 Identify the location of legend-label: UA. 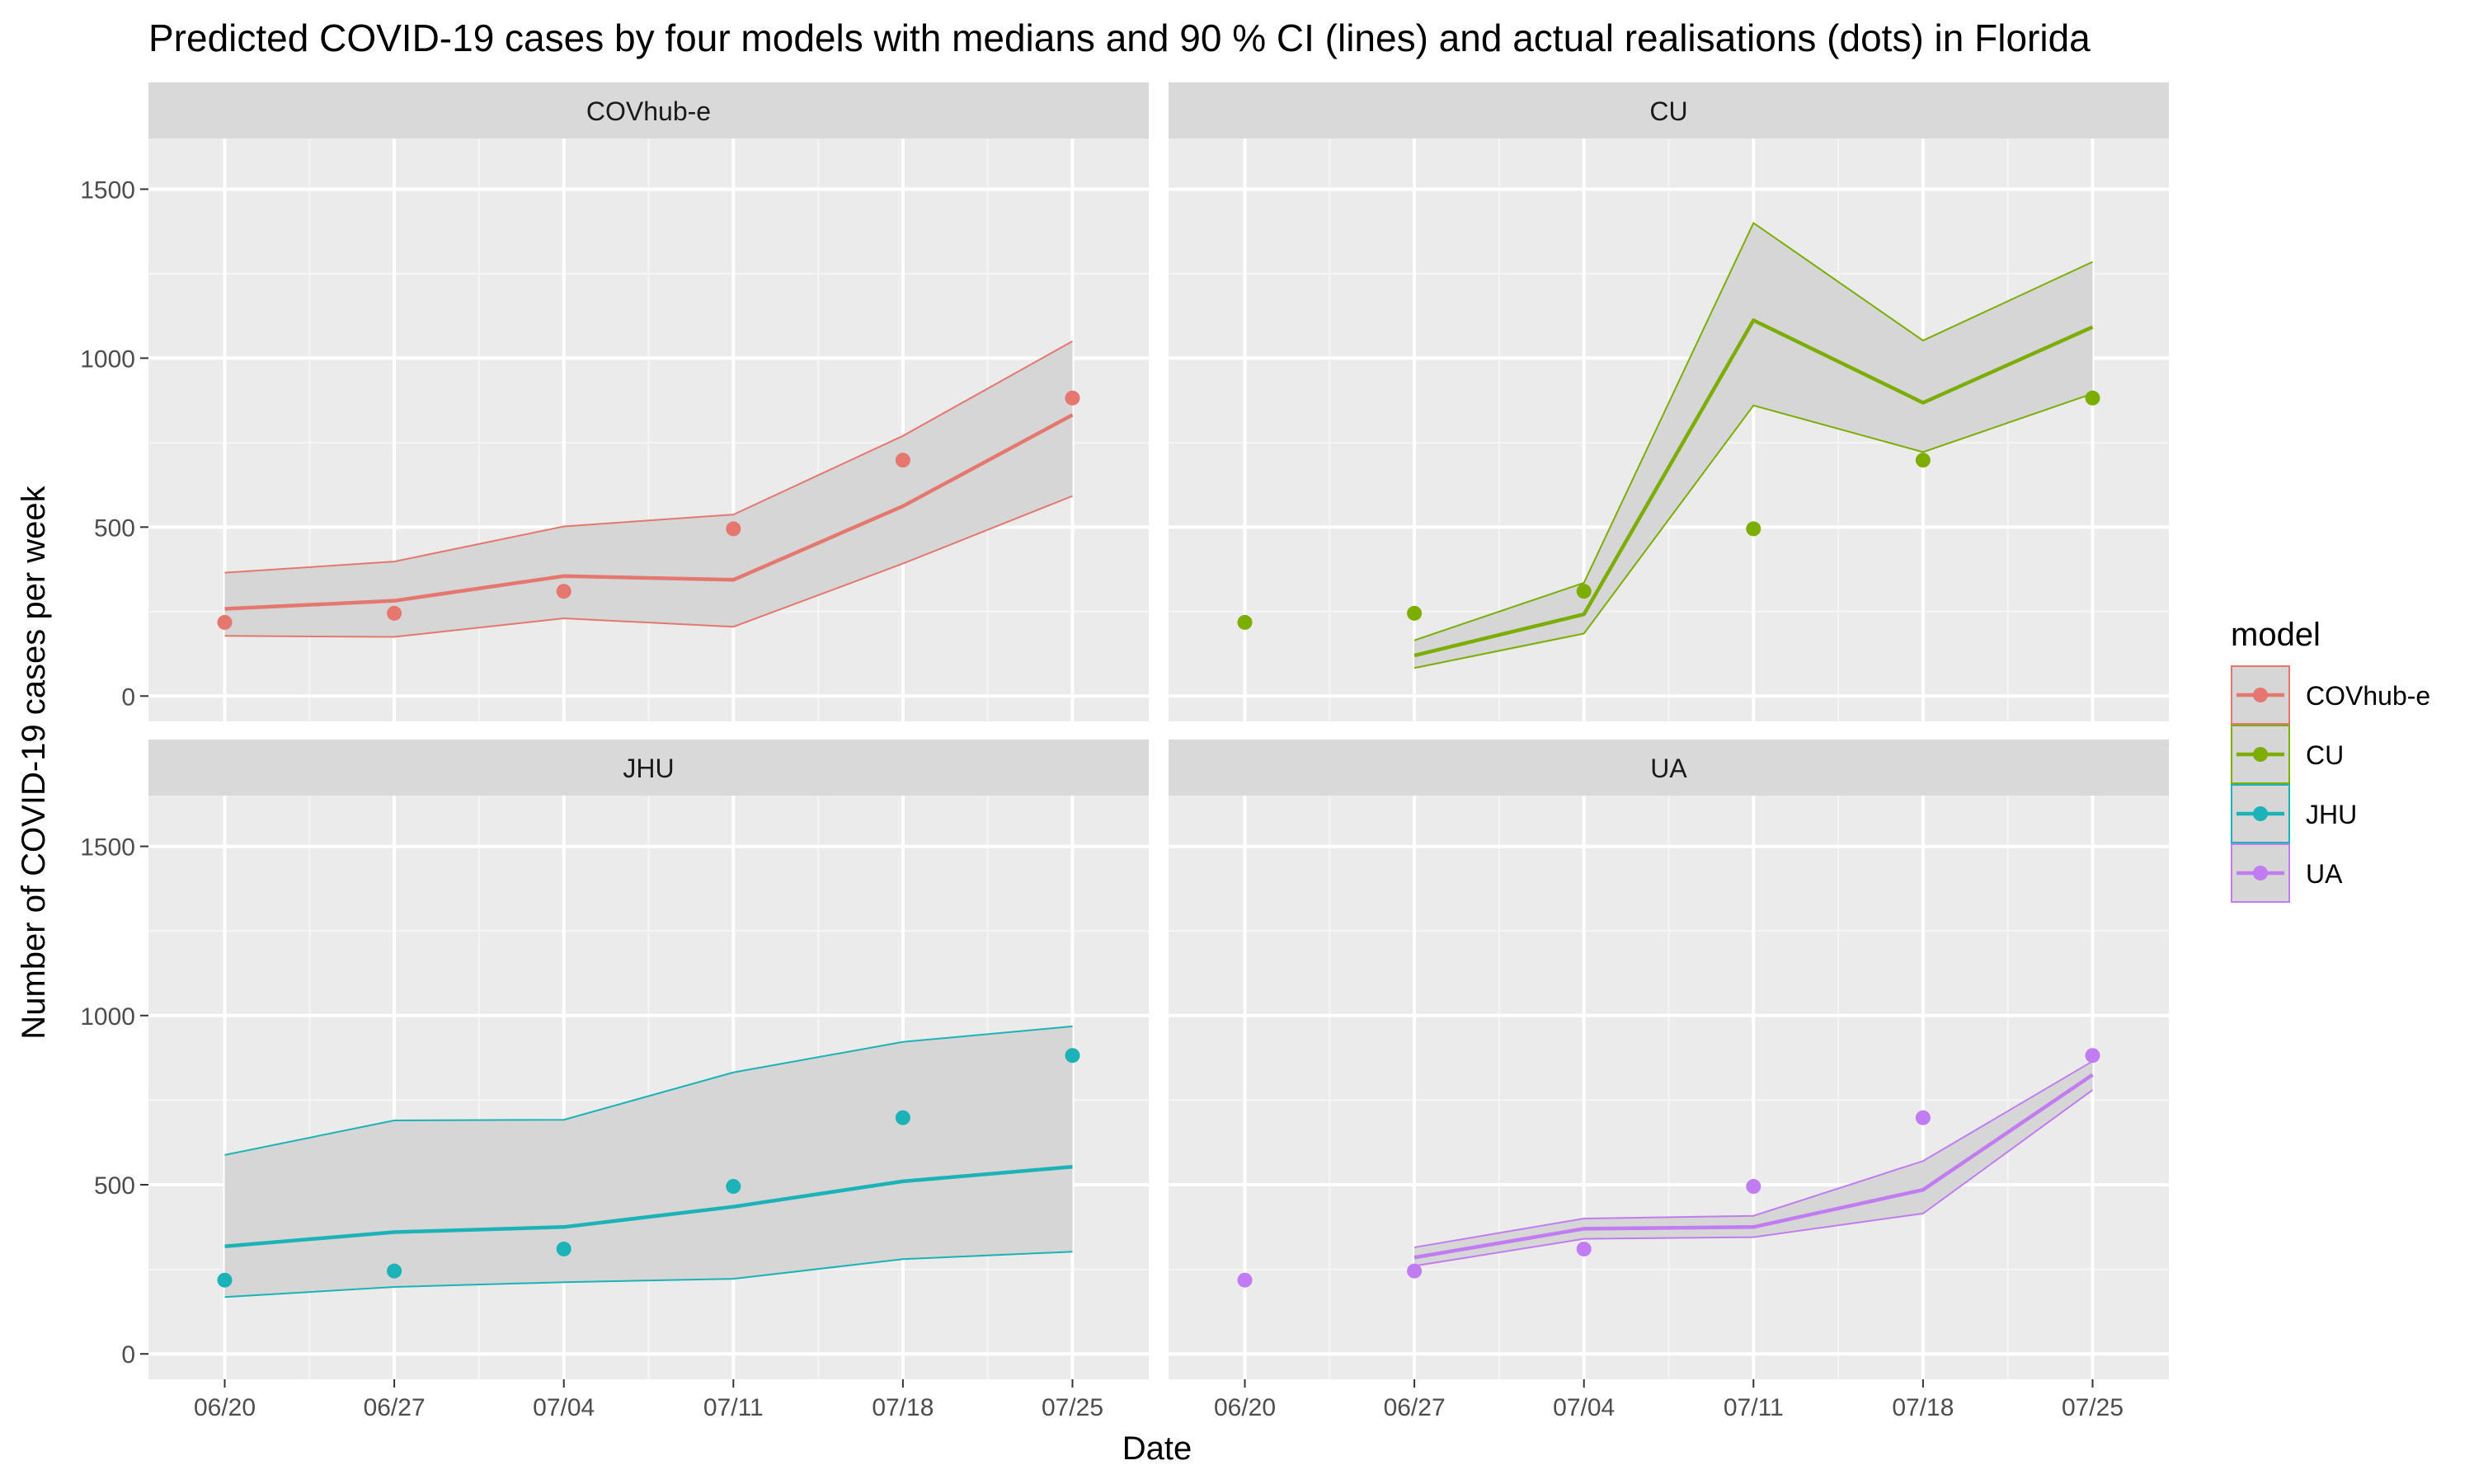
(2324, 874).